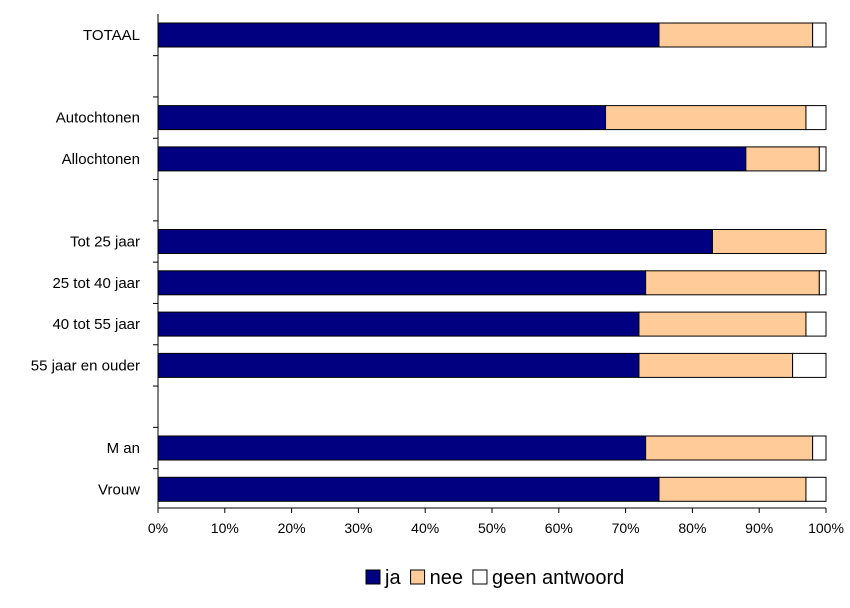 This screenshot has height=608, width=850. What do you see at coordinates (358, 528) in the screenshot?
I see `x-tick-label: 30%` at bounding box center [358, 528].